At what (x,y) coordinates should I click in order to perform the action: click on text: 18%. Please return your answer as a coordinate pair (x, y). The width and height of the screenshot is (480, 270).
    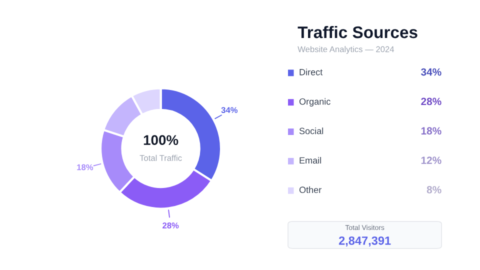
    Looking at the image, I should click on (431, 131).